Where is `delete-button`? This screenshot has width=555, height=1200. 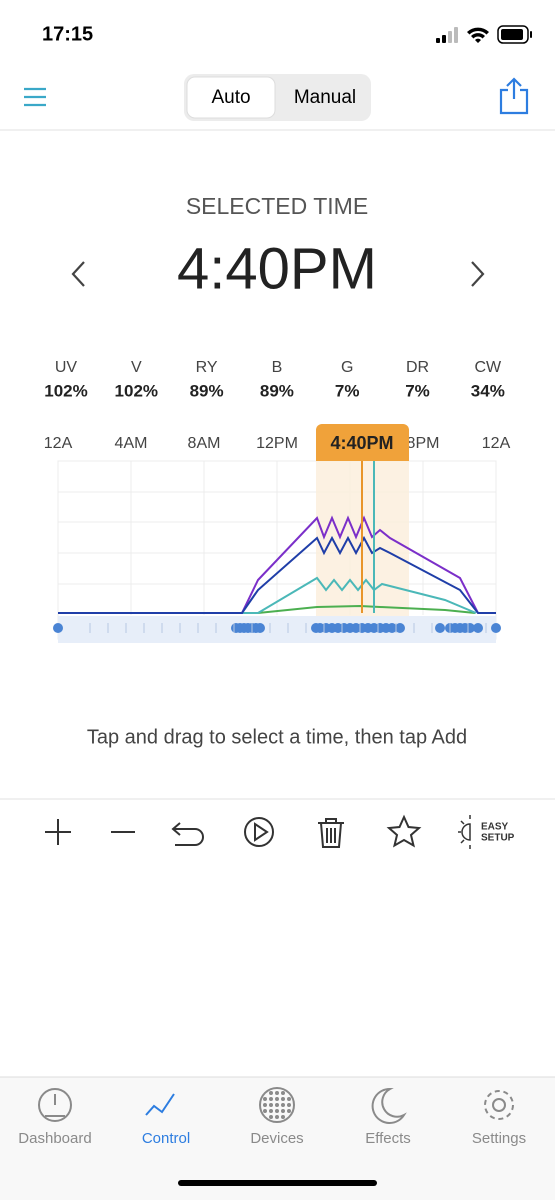
delete-button is located at coordinates (331, 833).